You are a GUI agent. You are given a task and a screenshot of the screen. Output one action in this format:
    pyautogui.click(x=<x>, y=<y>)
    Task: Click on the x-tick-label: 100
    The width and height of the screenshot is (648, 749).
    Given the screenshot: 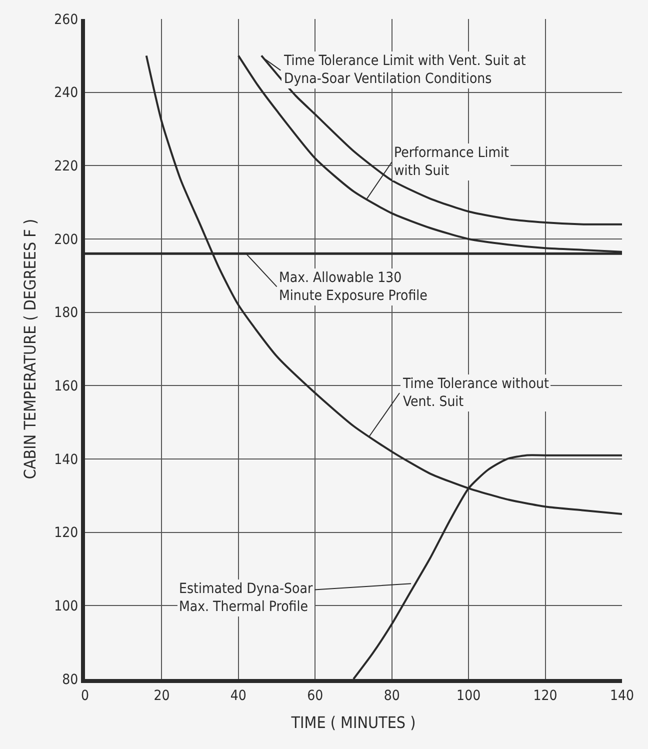 What is the action you would take?
    pyautogui.click(x=468, y=696)
    